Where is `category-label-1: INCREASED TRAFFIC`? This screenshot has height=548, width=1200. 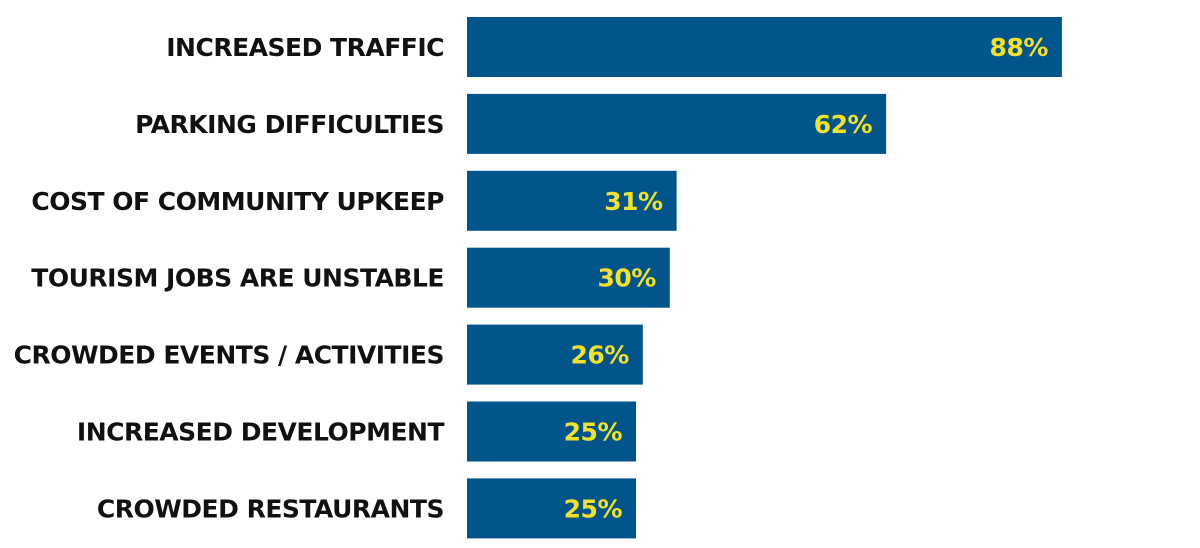 category-label-1: INCREASED TRAFFIC is located at coordinates (305, 47).